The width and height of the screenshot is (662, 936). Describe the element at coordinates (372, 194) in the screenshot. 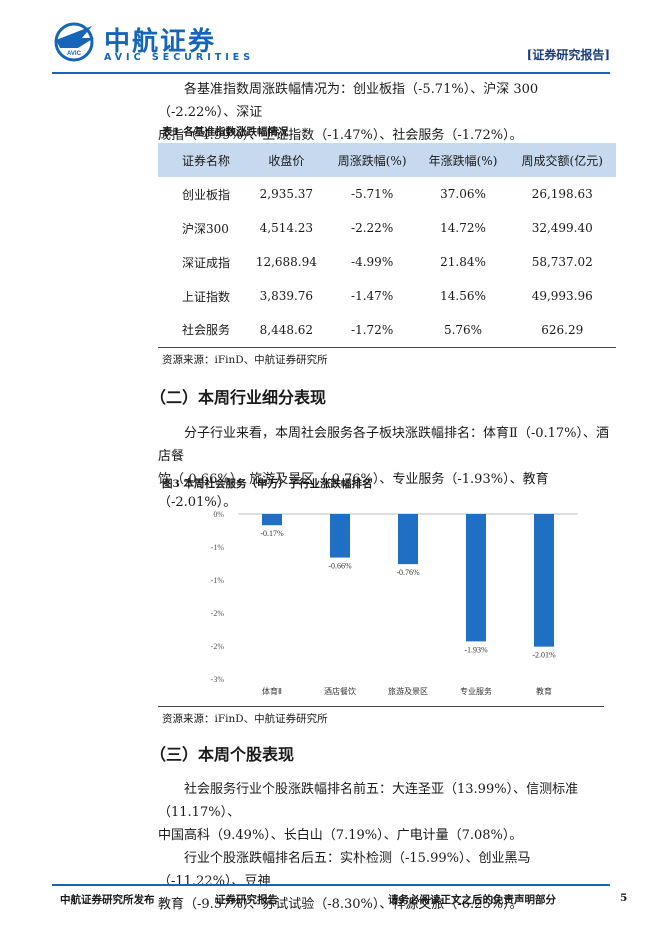

I see `table-cell: -5.71%` at that location.